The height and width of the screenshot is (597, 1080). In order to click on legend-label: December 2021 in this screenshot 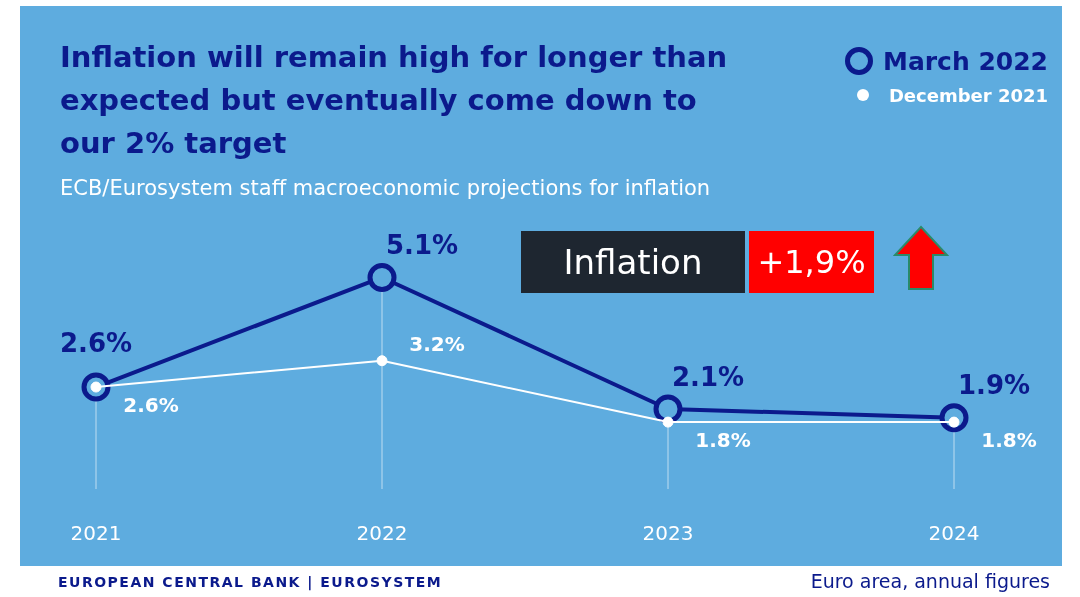, I will do `click(968, 95)`.